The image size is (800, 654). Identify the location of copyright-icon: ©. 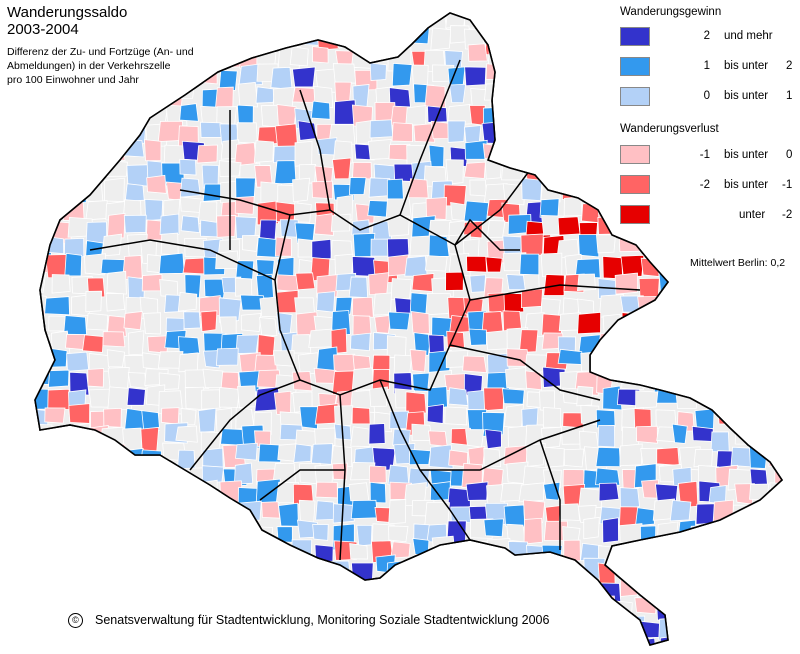
(75, 620).